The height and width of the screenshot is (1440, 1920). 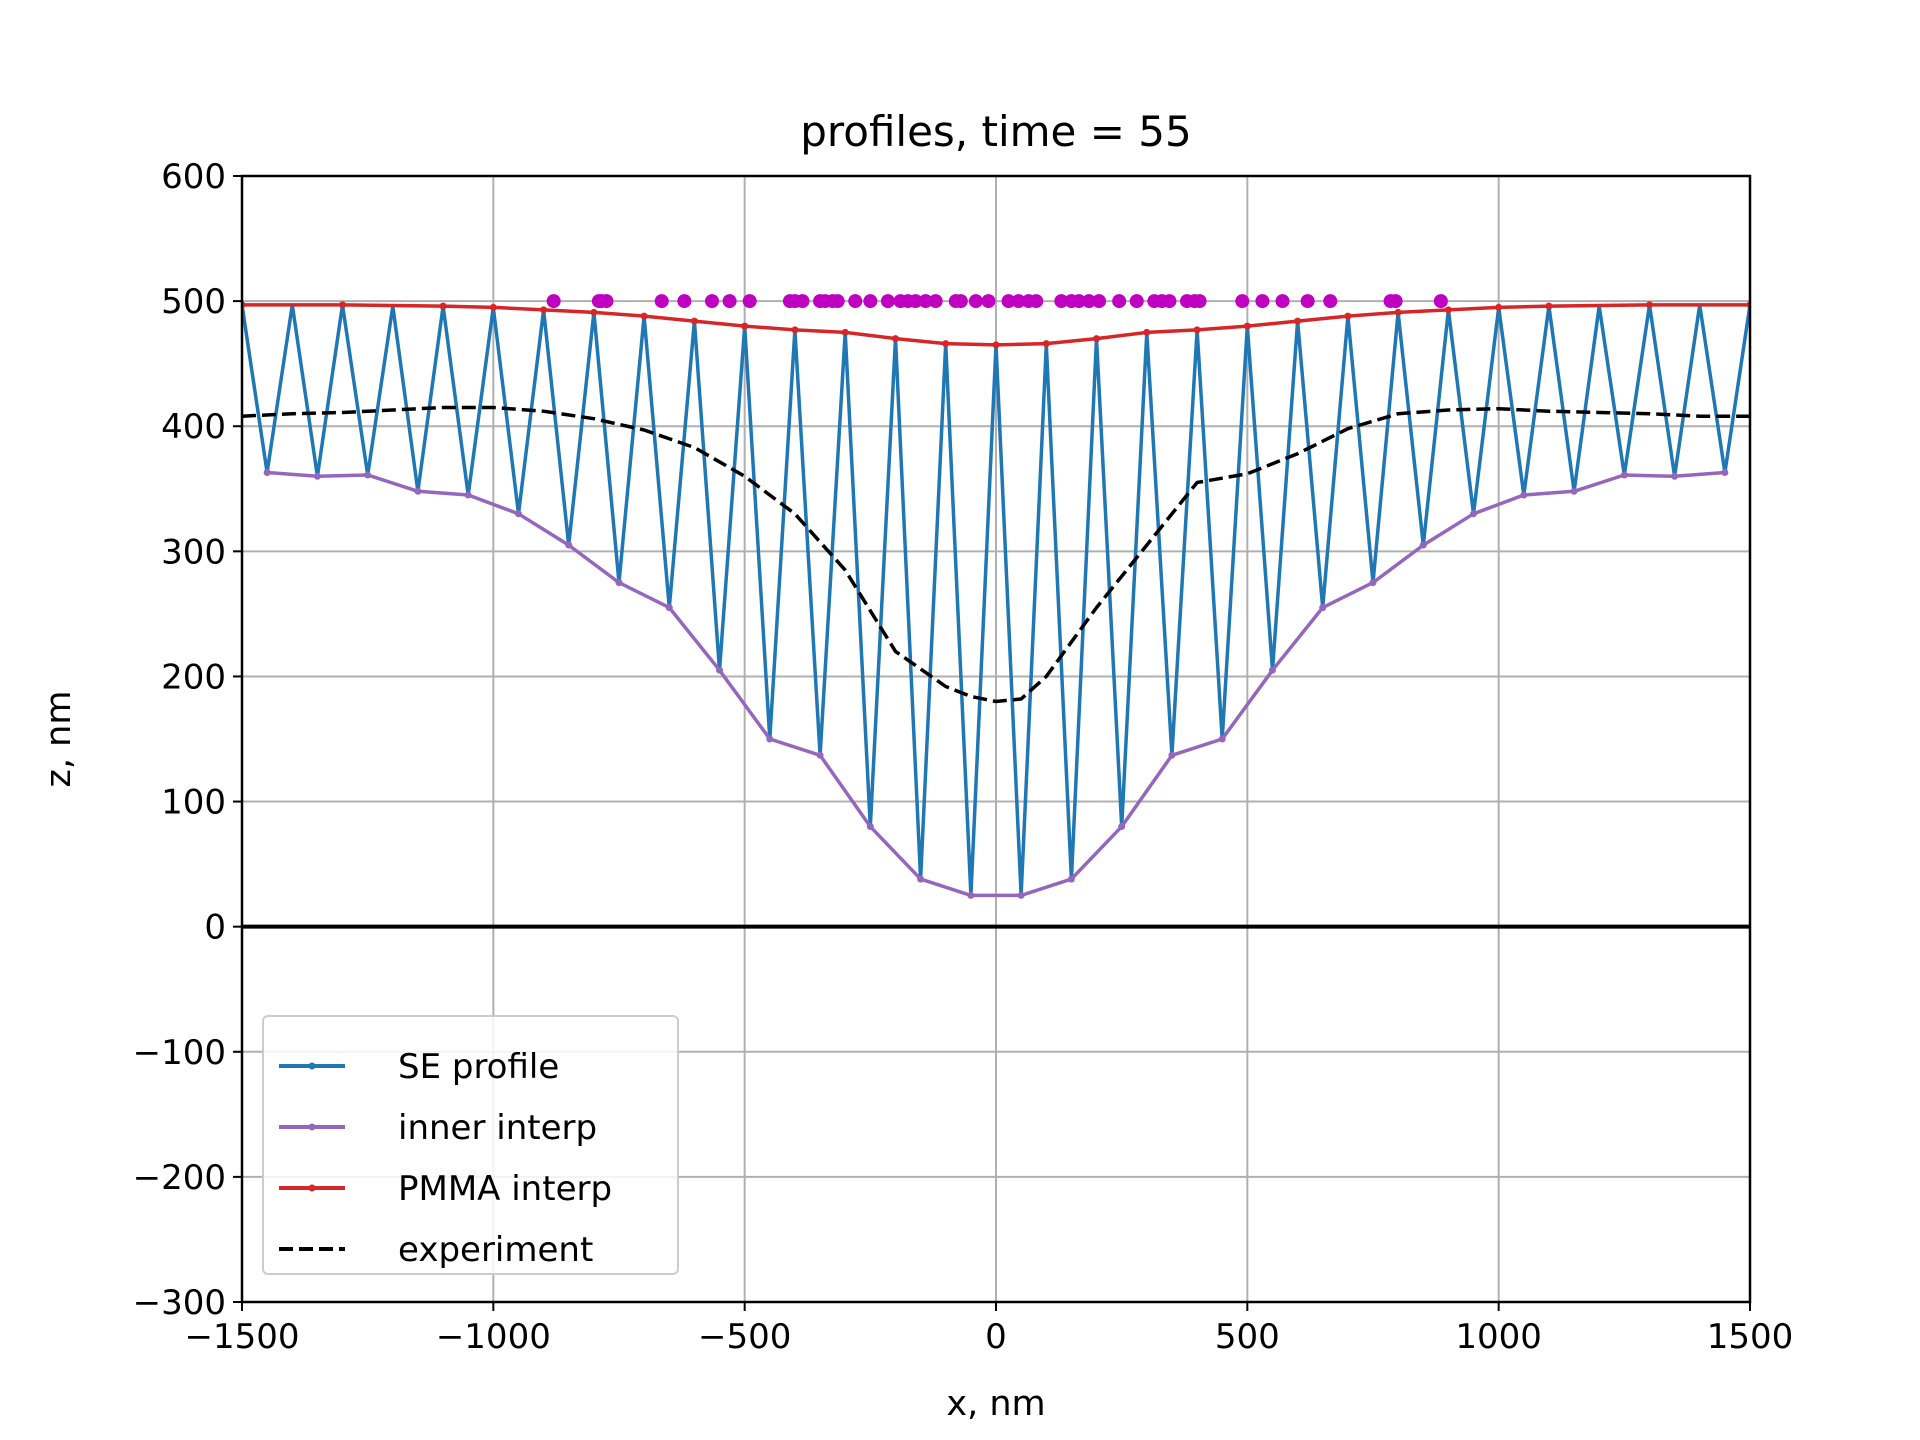 I want to click on y-tick-label: 100, so click(x=193, y=803).